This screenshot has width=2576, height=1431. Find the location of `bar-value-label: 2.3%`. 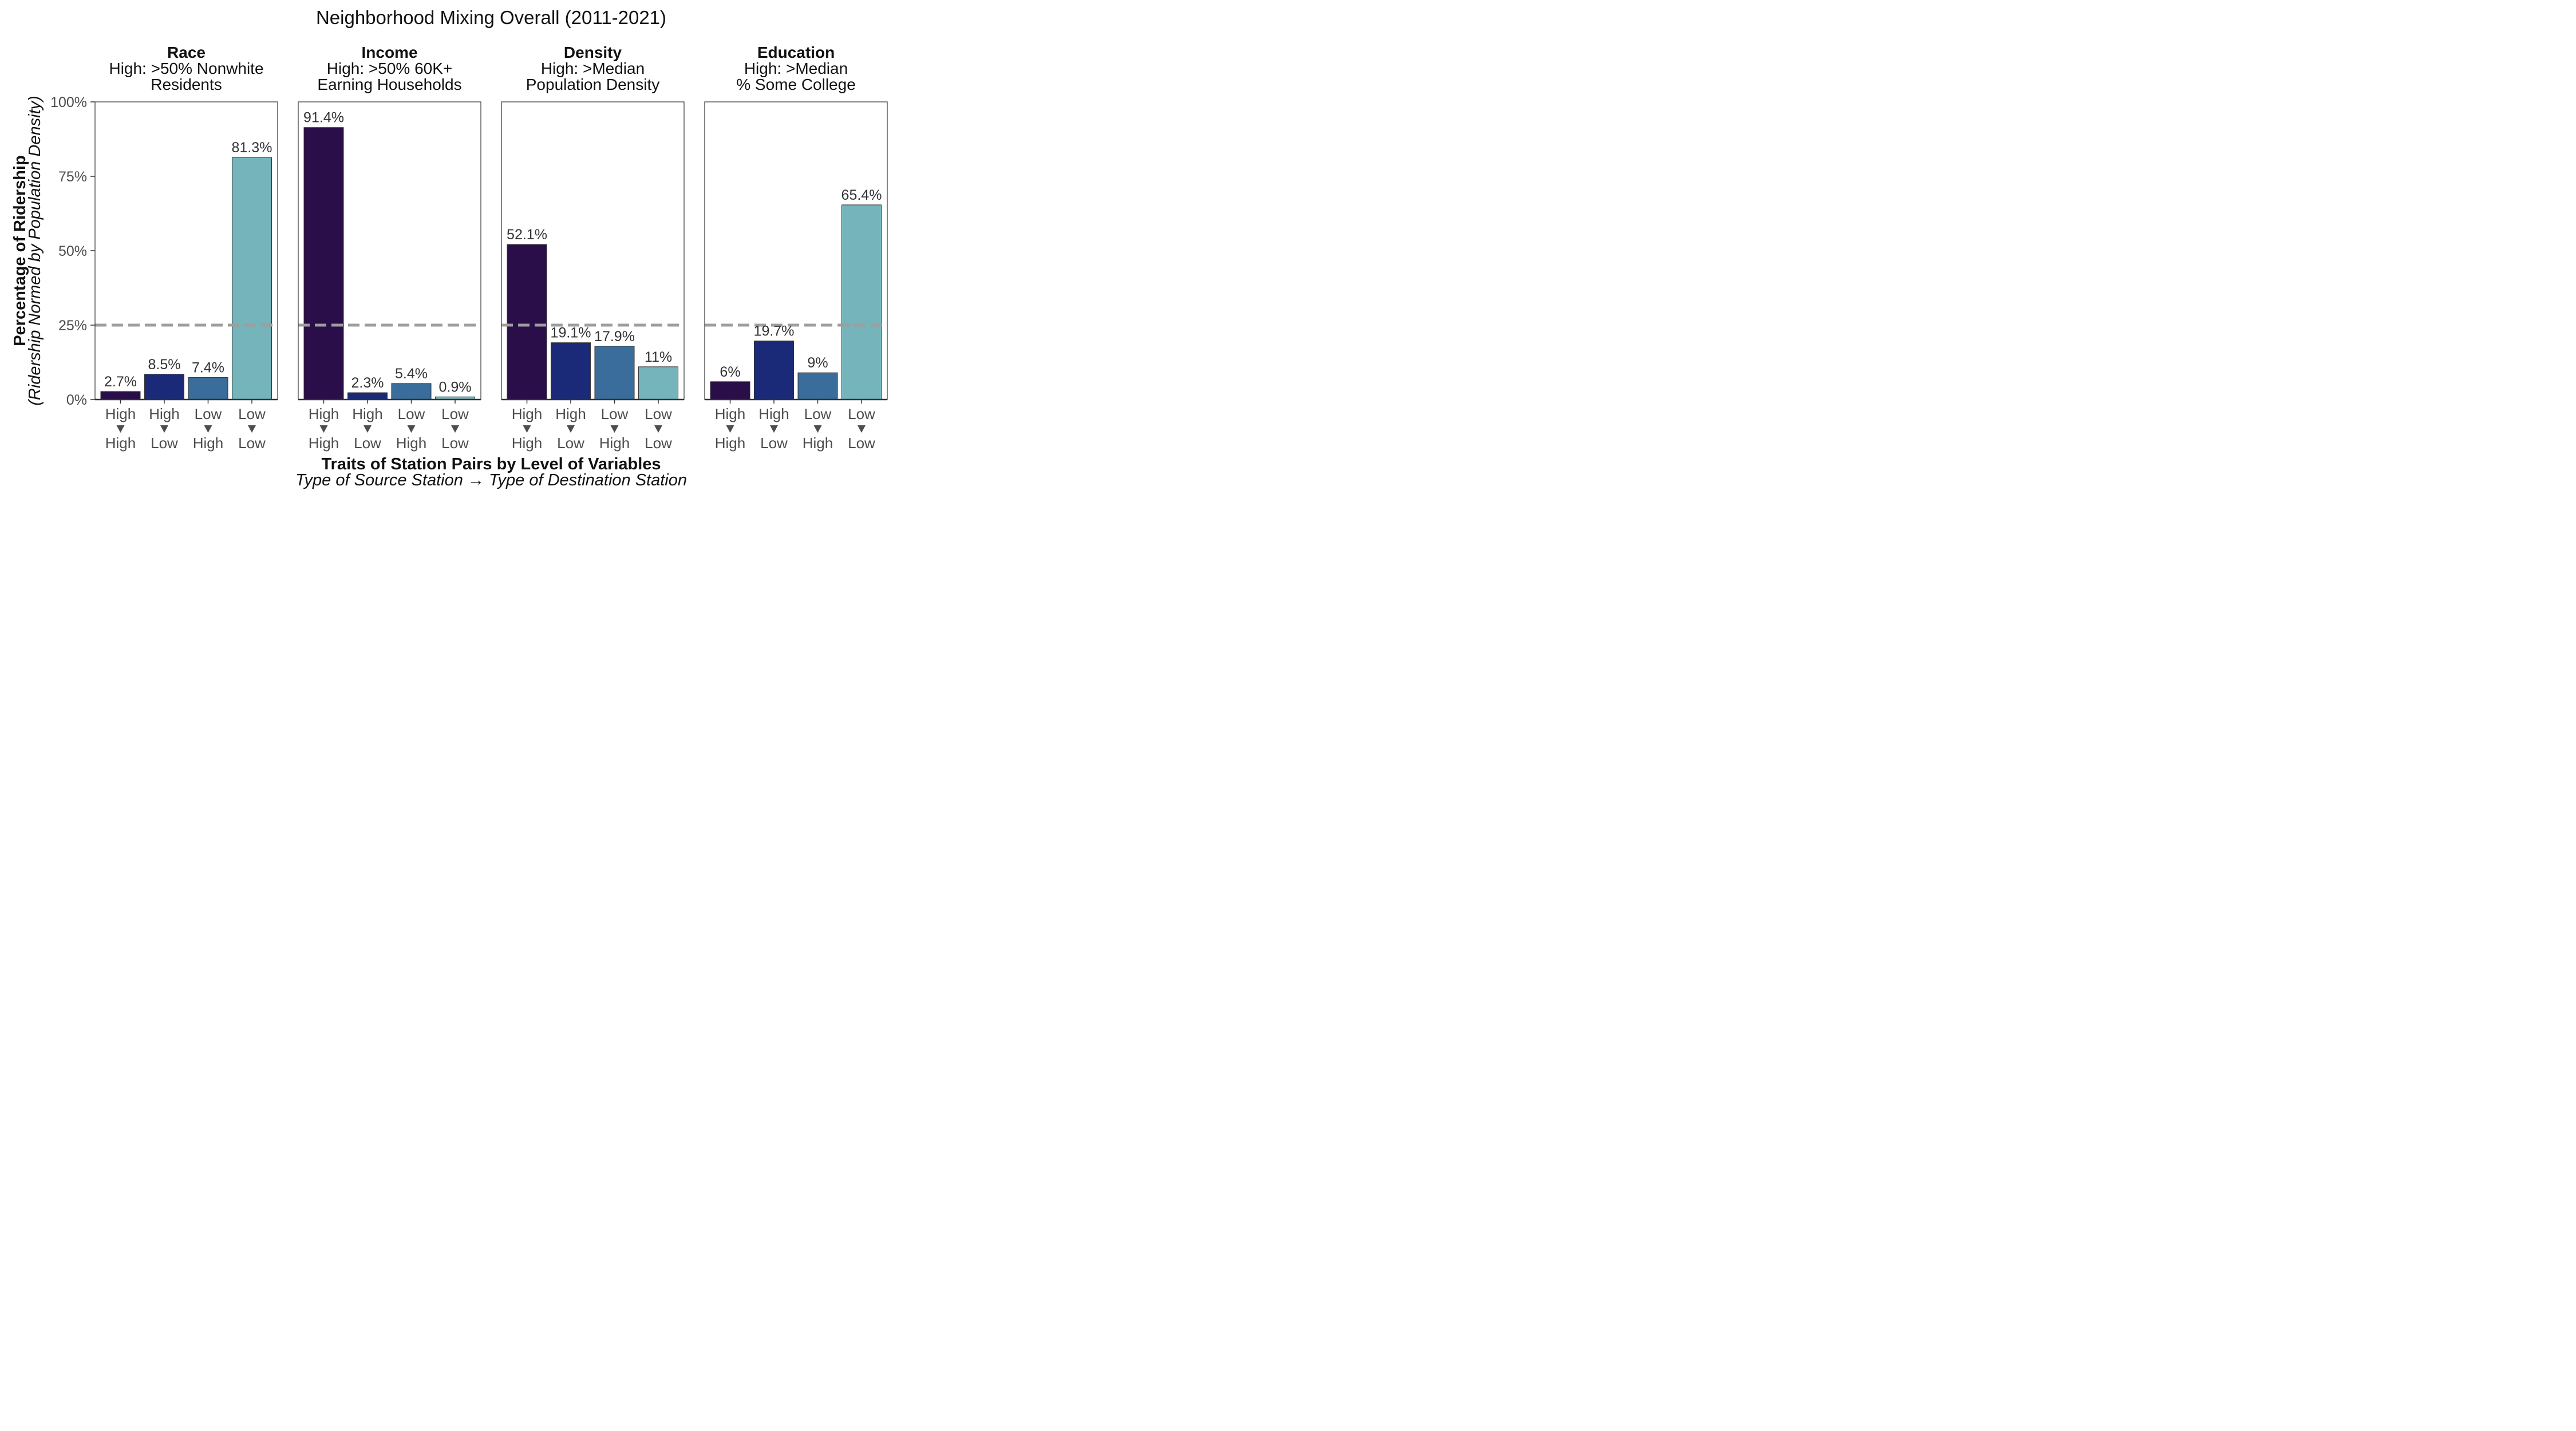

bar-value-label: 2.3% is located at coordinates (367, 383).